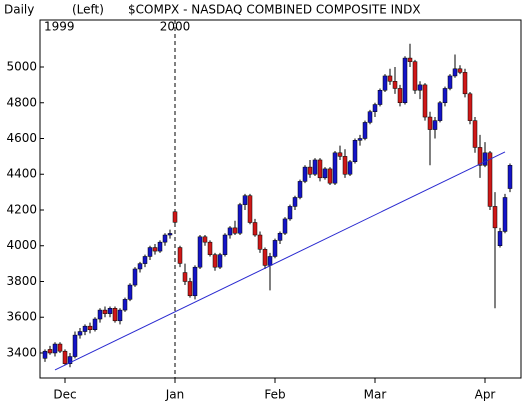 The width and height of the screenshot is (529, 407). I want to click on y-tick-label: 3600, so click(21, 317).